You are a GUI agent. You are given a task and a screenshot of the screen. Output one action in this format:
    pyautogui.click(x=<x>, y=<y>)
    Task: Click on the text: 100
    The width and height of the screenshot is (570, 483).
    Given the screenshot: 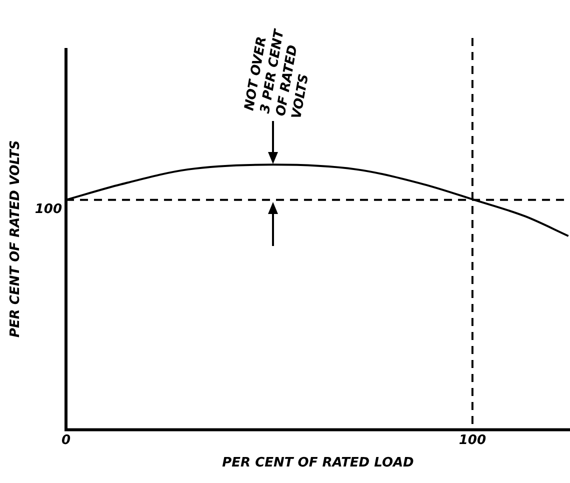 What is the action you would take?
    pyautogui.click(x=48, y=209)
    